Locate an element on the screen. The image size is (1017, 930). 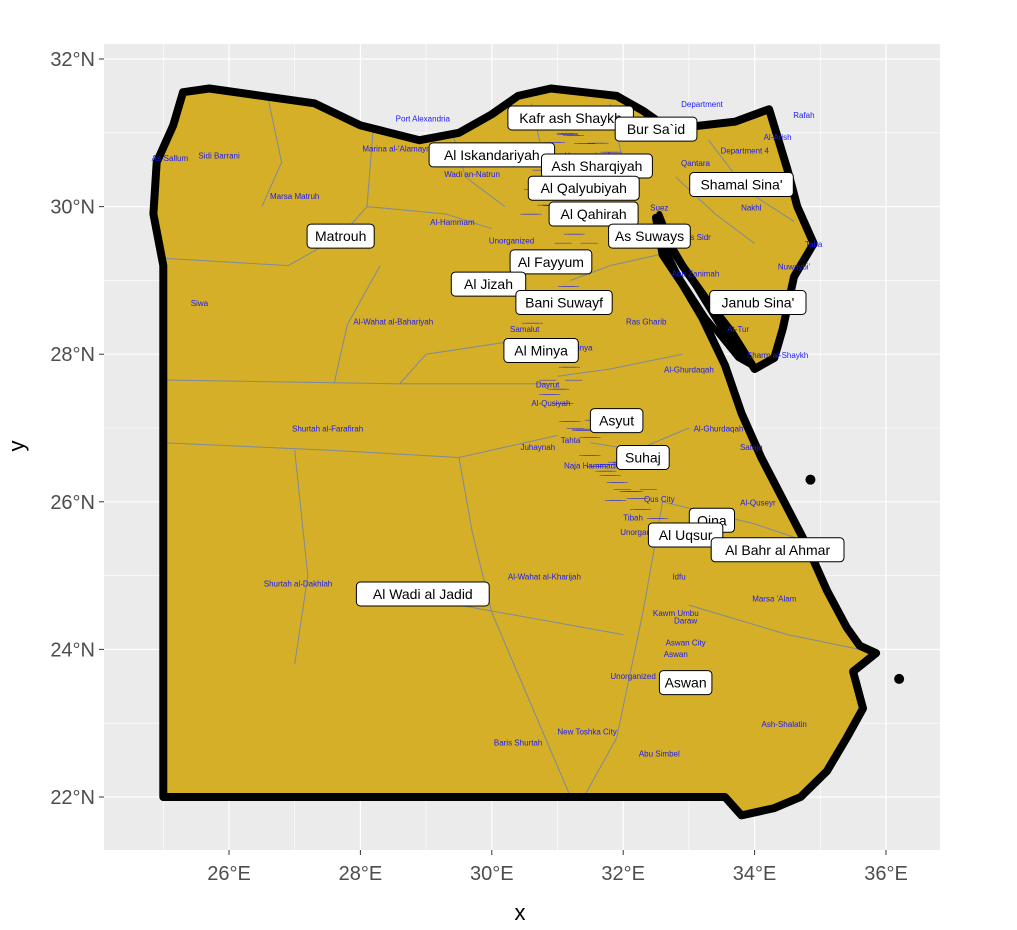
district-label: Sharm al-Shaykh is located at coordinates (777, 355).